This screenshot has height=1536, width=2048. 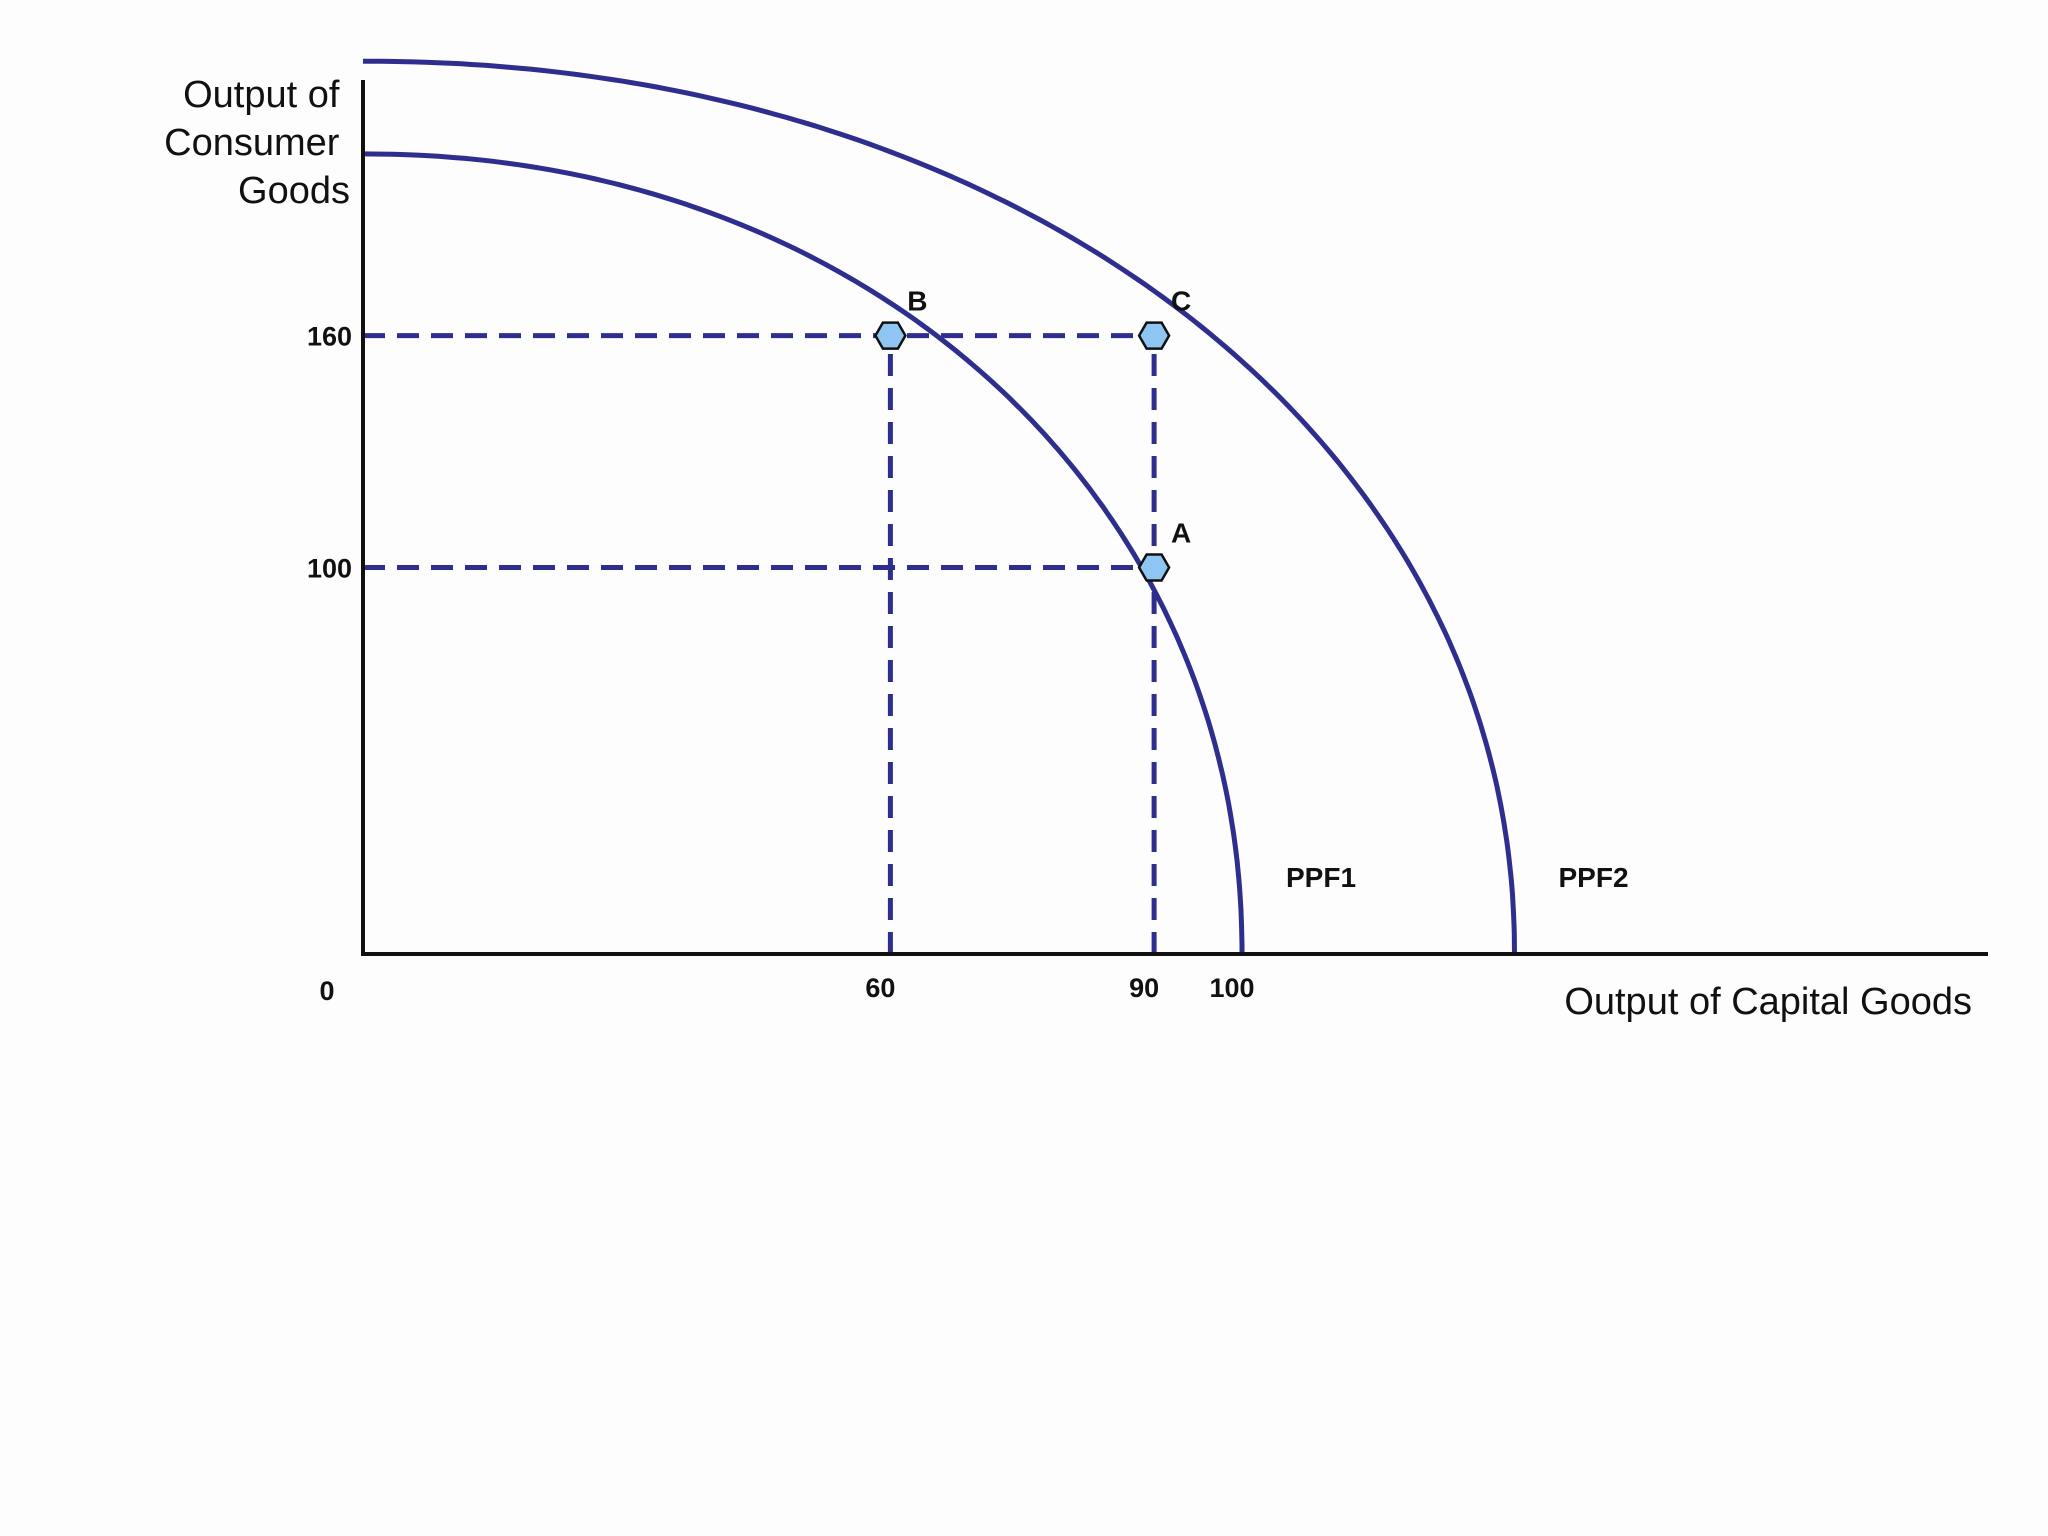 I want to click on points-layer: A B C, so click(x=1032, y=434).